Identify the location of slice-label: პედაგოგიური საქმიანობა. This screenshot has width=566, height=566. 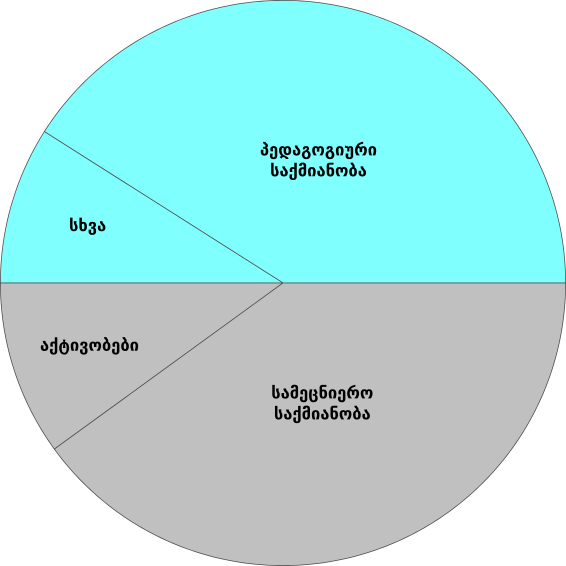
(318, 161).